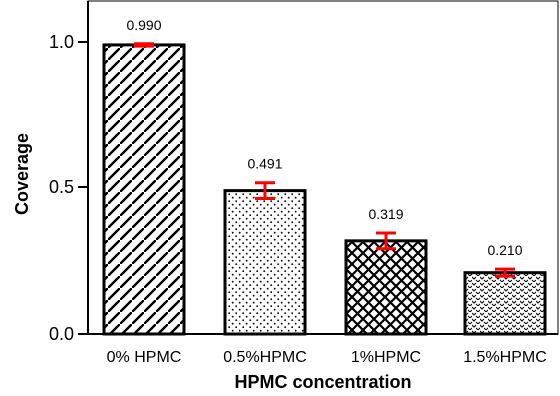 The height and width of the screenshot is (396, 560). I want to click on x-axis-title: HPMC concentration, so click(322, 382).